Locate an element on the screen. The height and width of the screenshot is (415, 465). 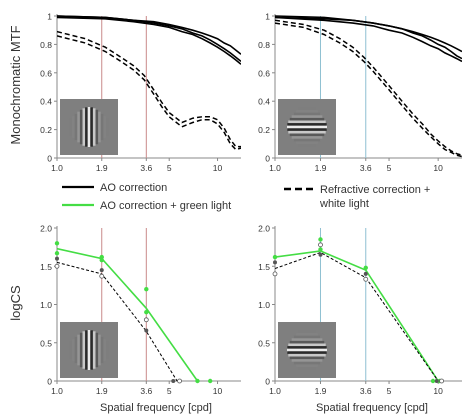
x-tick-label: 1.9 is located at coordinates (321, 168).